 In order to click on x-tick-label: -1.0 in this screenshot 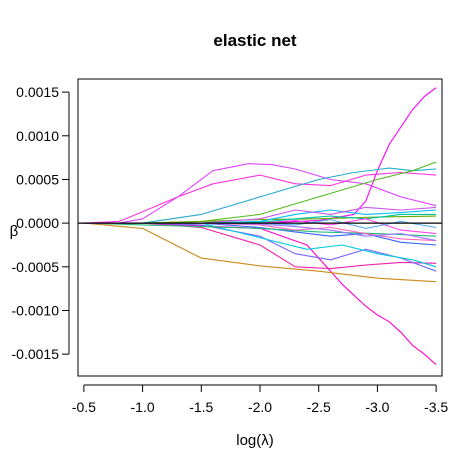, I will do `click(143, 407)`.